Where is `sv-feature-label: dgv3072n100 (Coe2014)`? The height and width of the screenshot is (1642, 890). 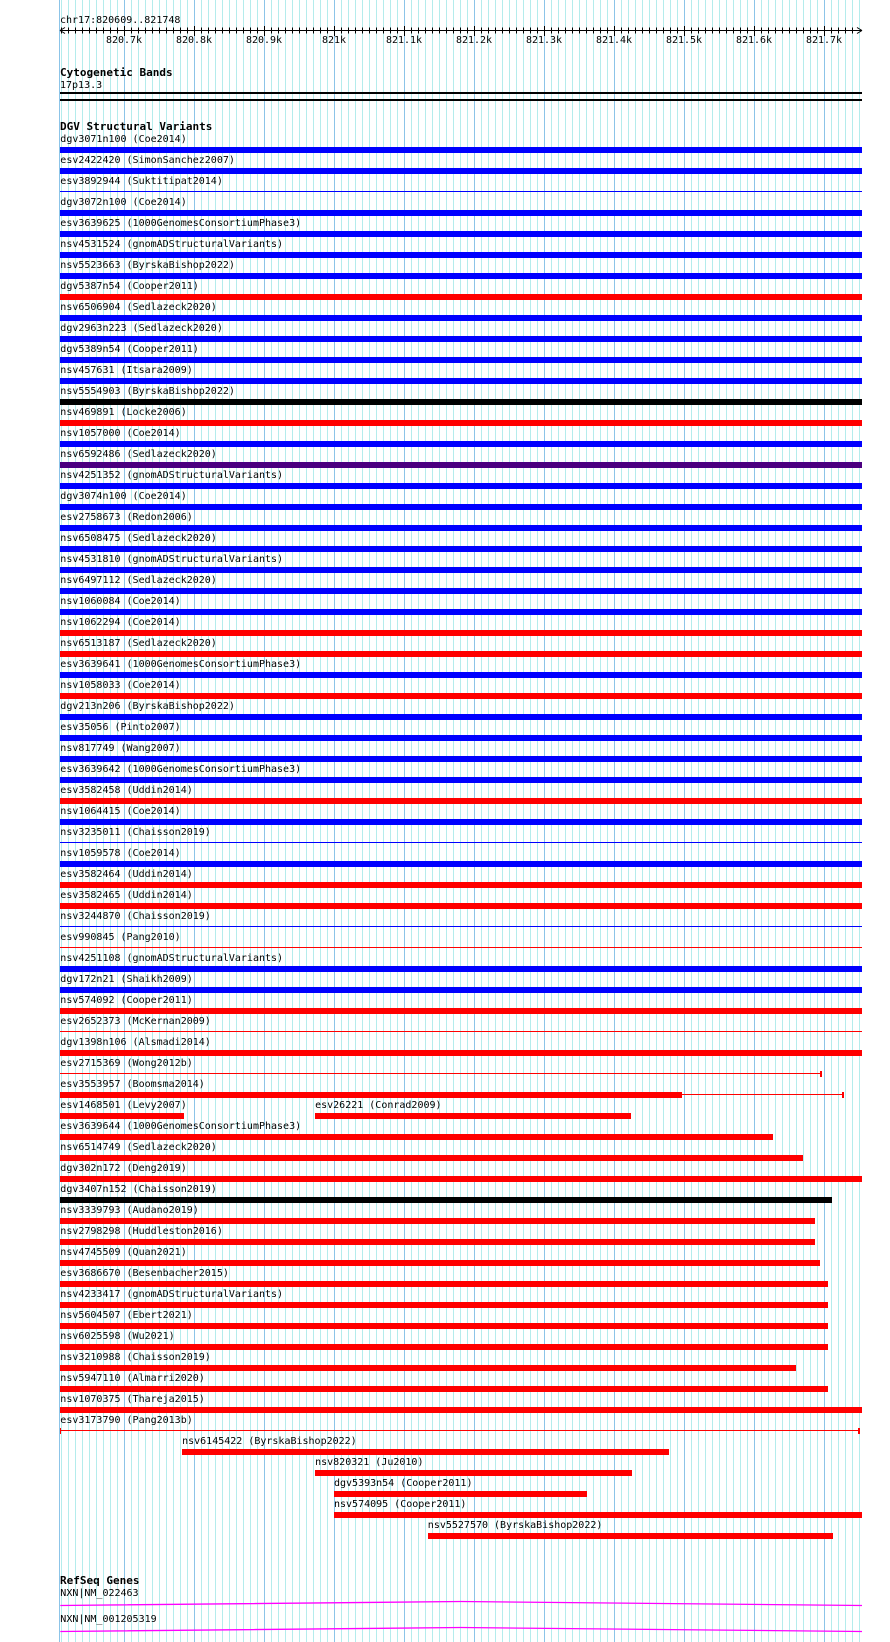
sv-feature-label: dgv3072n100 (Coe2014) is located at coordinates (123, 202).